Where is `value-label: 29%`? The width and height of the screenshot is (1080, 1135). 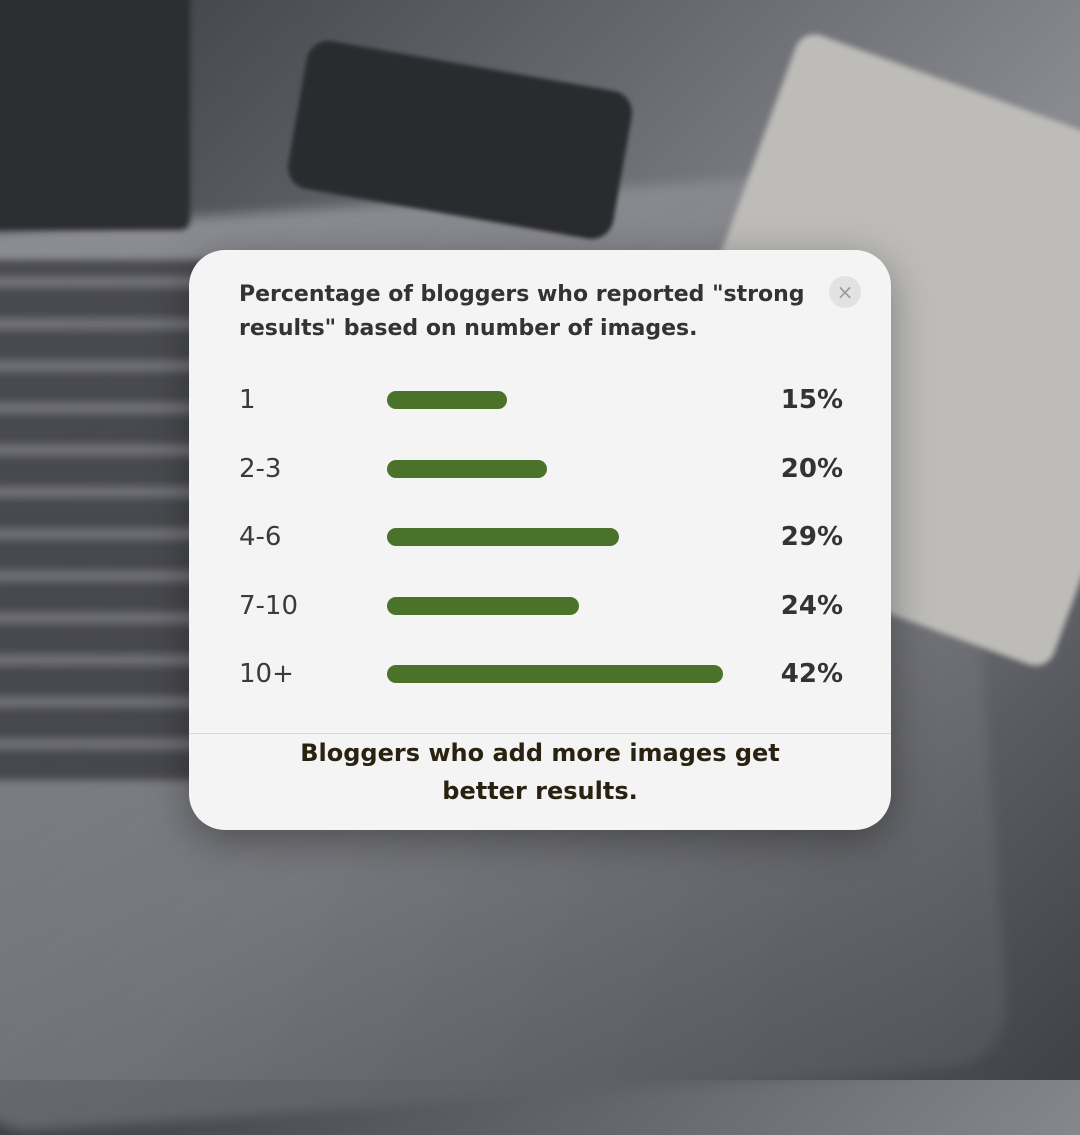 value-label: 29% is located at coordinates (811, 537).